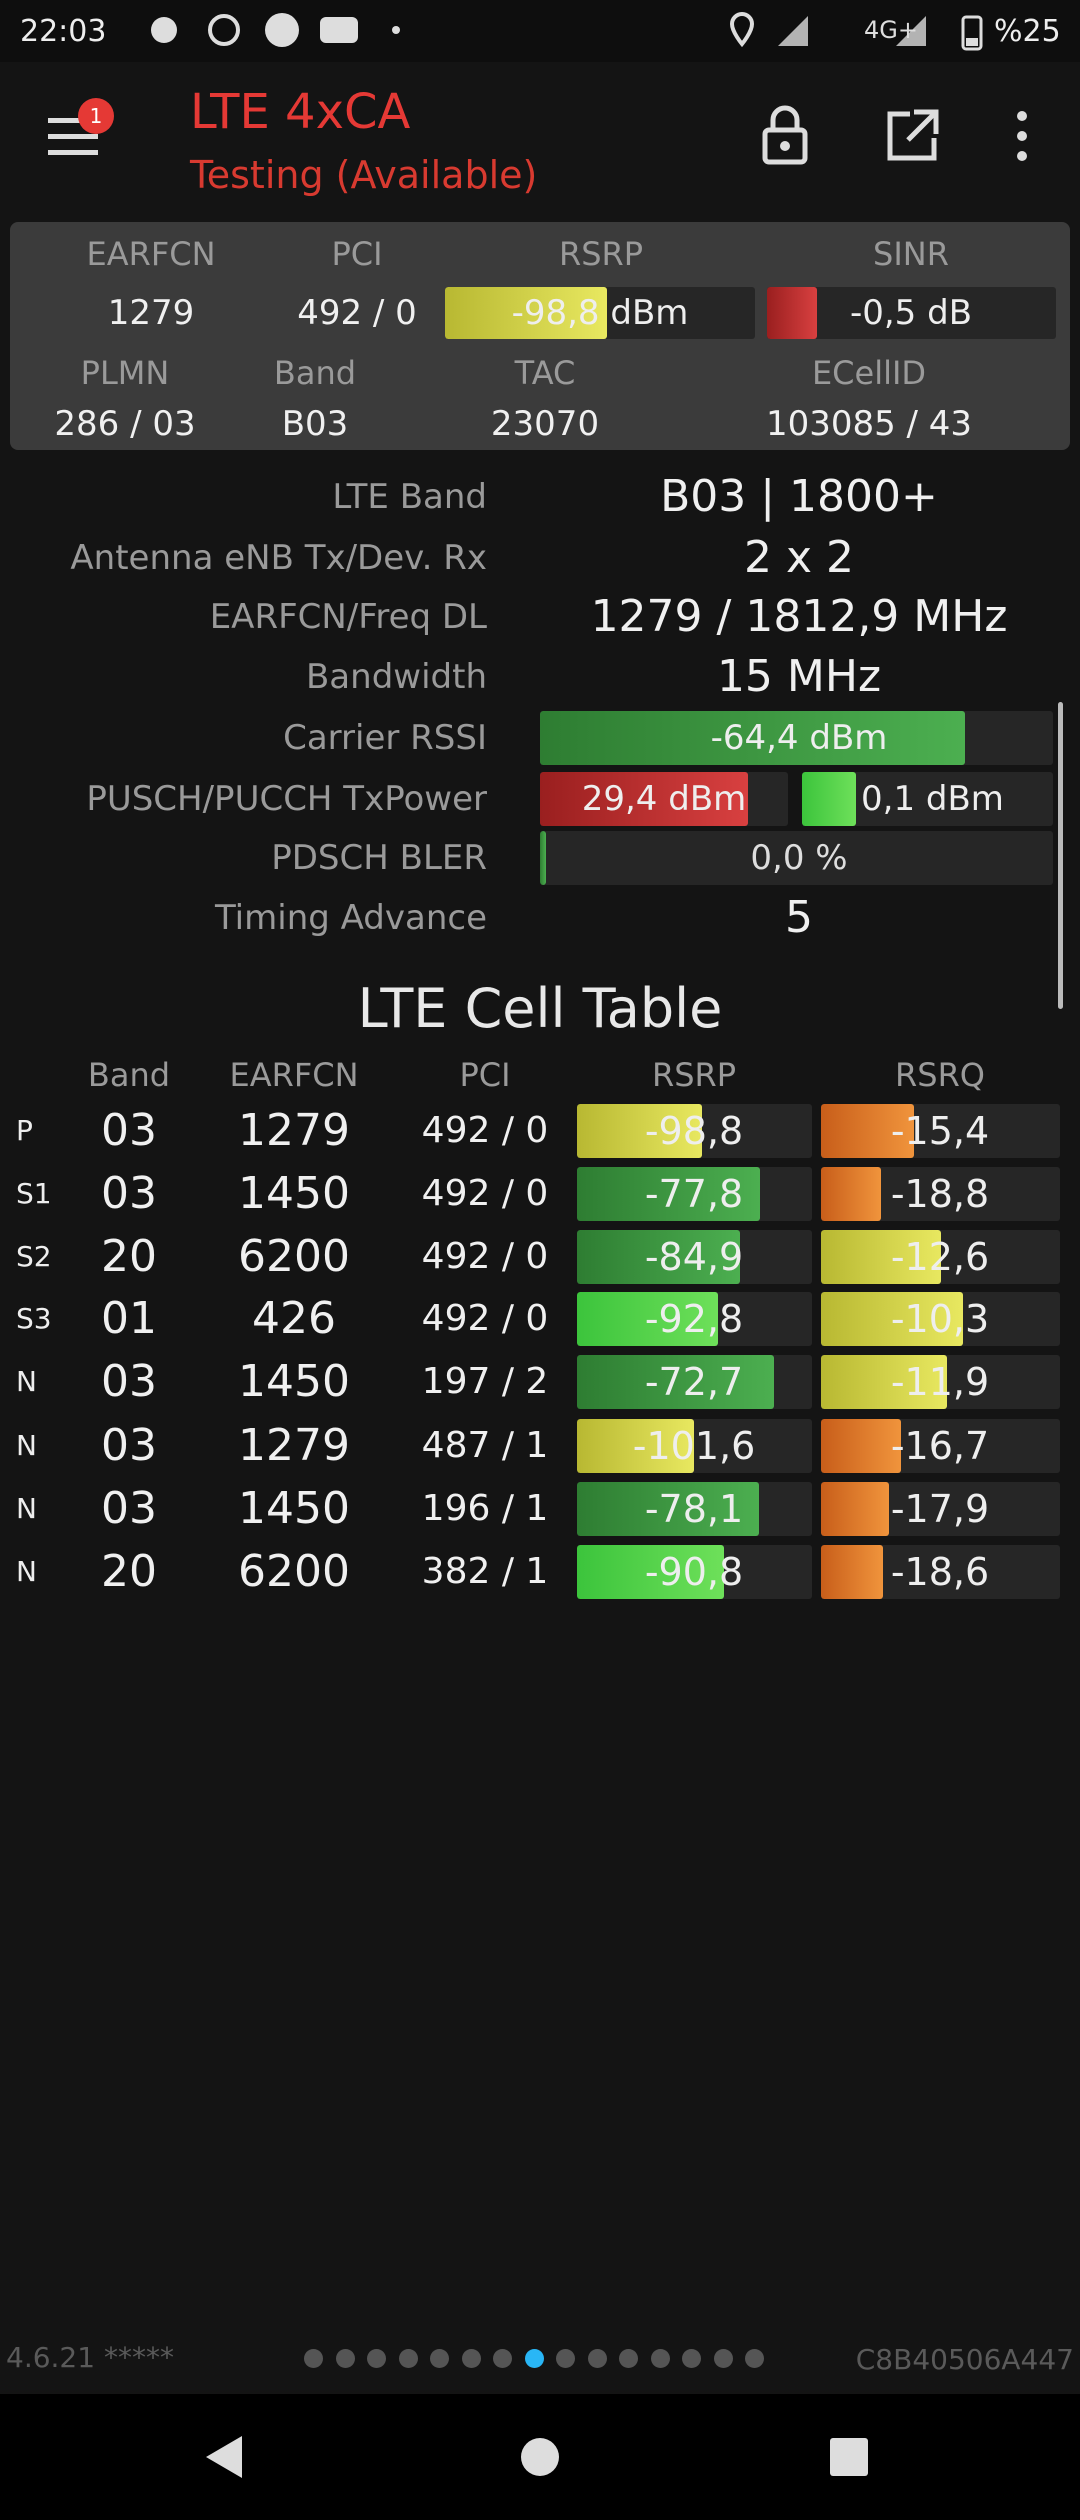 This screenshot has height=2520, width=1080. I want to click on summary-value: 1279, so click(151, 313).